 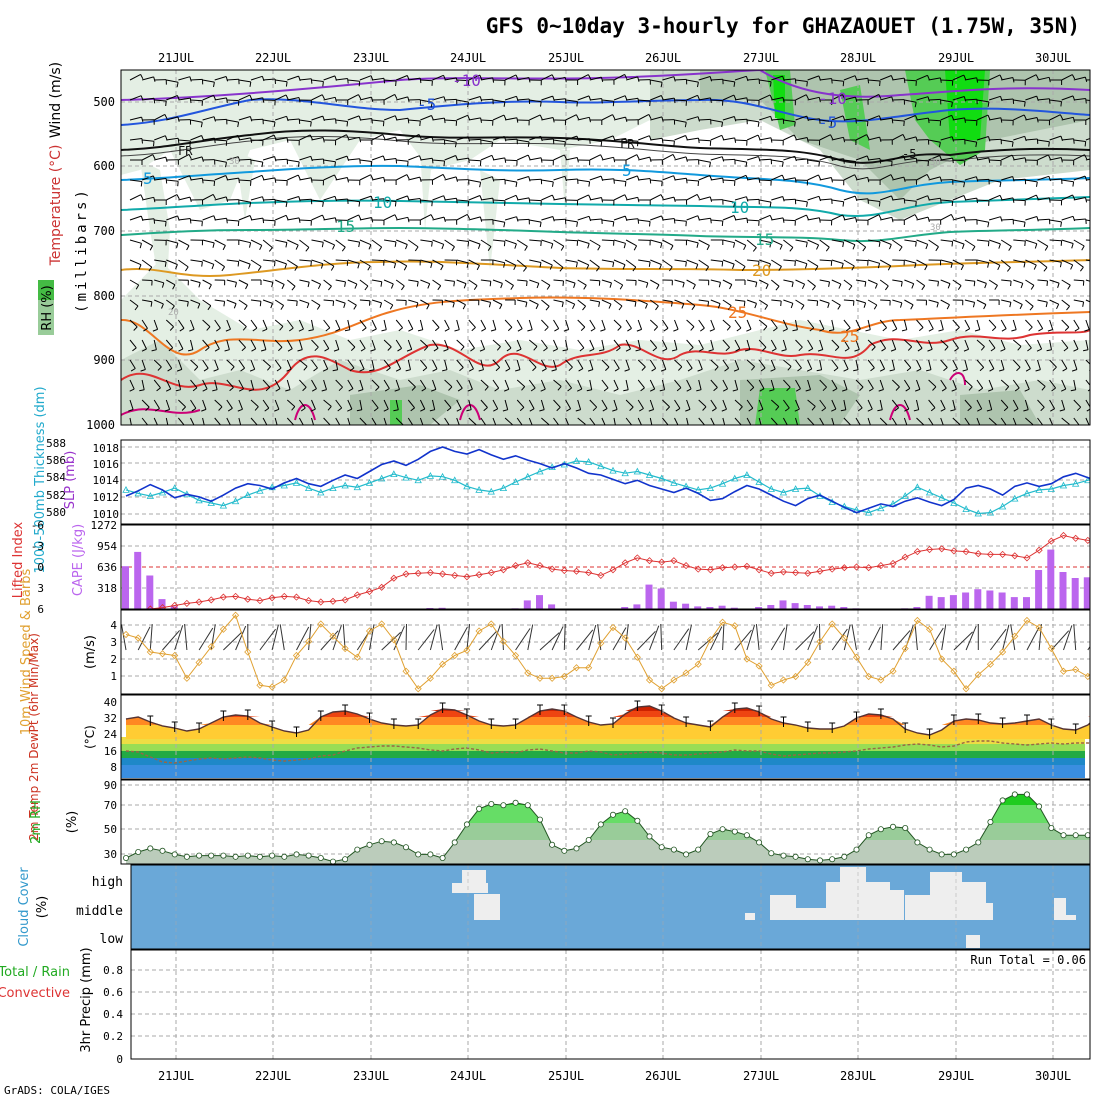 I want to click on temp-tick: 8, so click(x=113, y=767).